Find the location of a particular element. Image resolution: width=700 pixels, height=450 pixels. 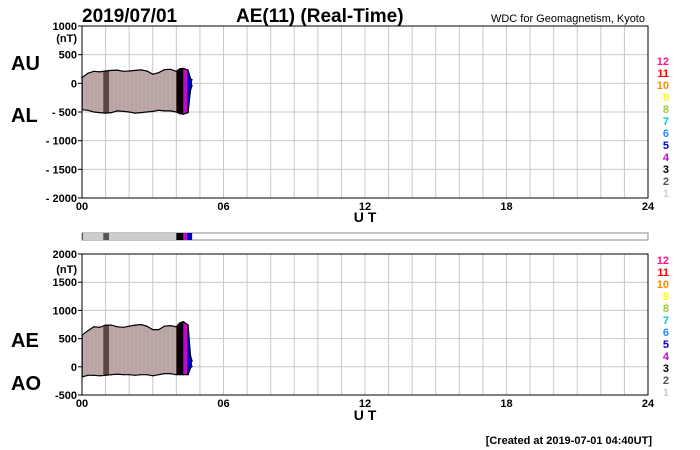

legend-number: 5 is located at coordinates (666, 146).